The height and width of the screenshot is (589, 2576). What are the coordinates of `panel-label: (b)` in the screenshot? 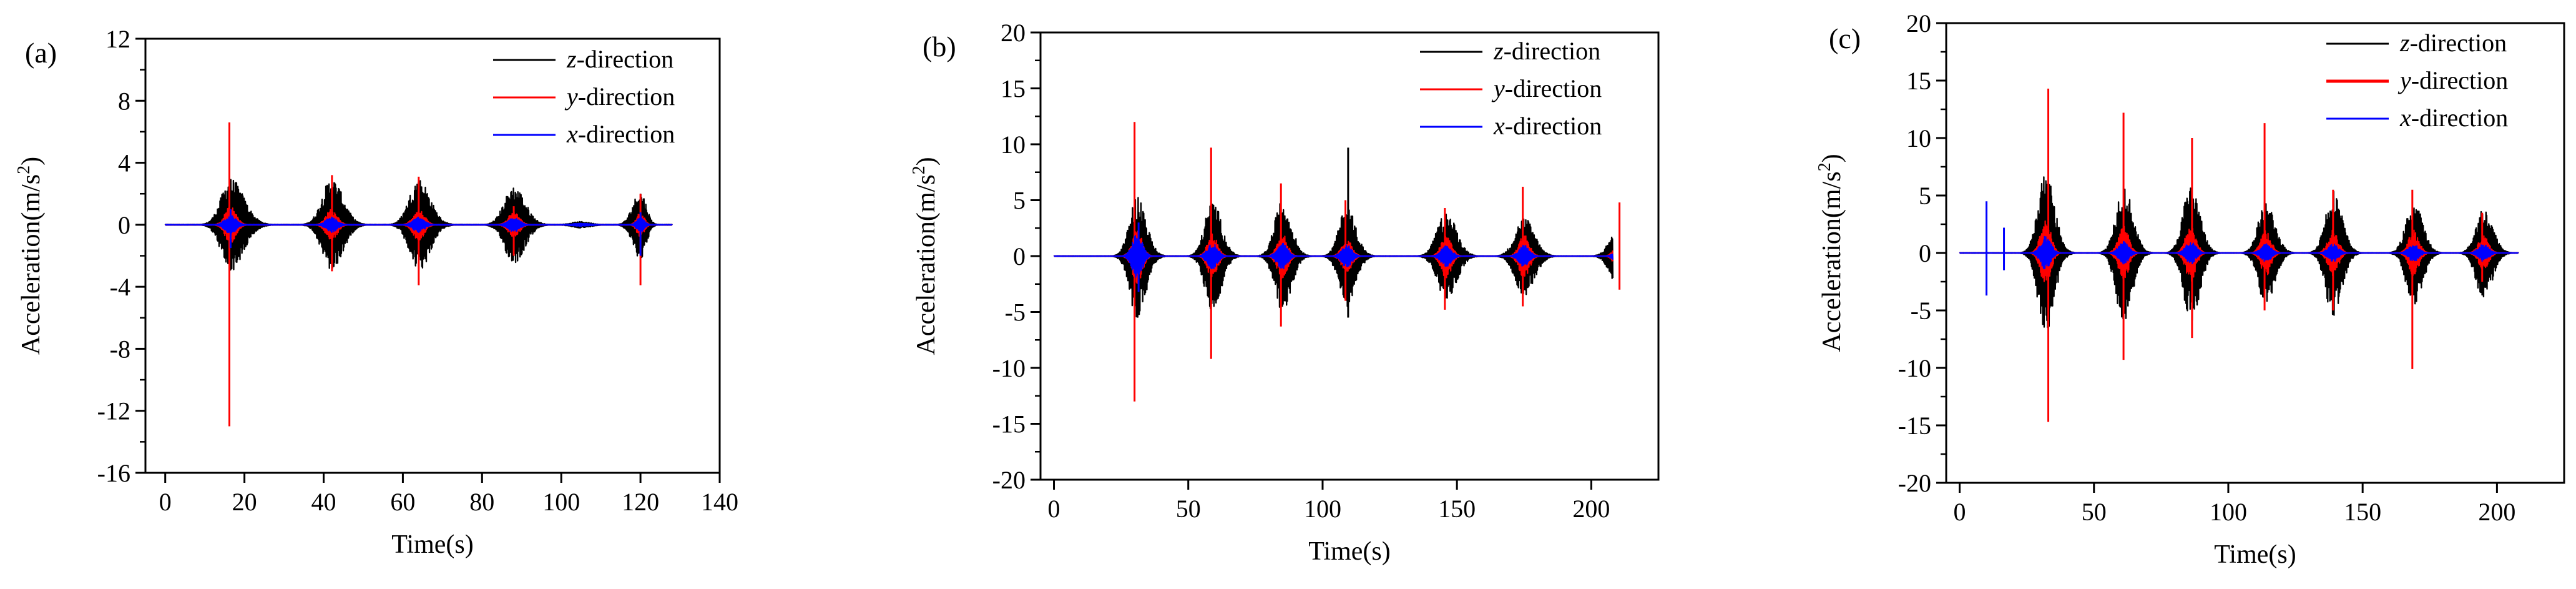 It's located at (939, 46).